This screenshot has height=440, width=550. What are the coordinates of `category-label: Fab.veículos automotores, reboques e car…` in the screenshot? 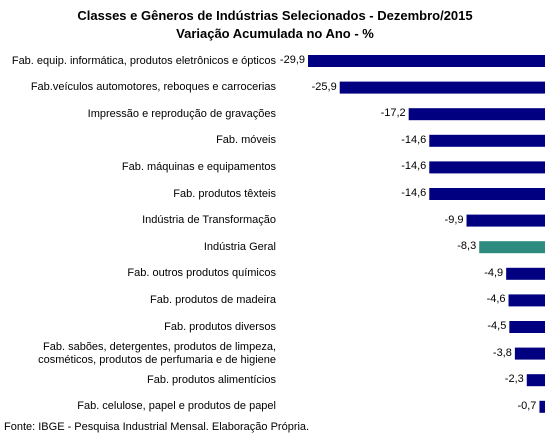 It's located at (153, 87).